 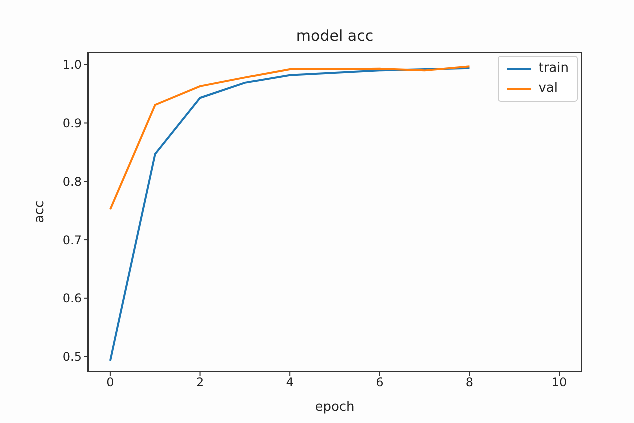 I want to click on x-tick-label: 6, so click(x=380, y=383).